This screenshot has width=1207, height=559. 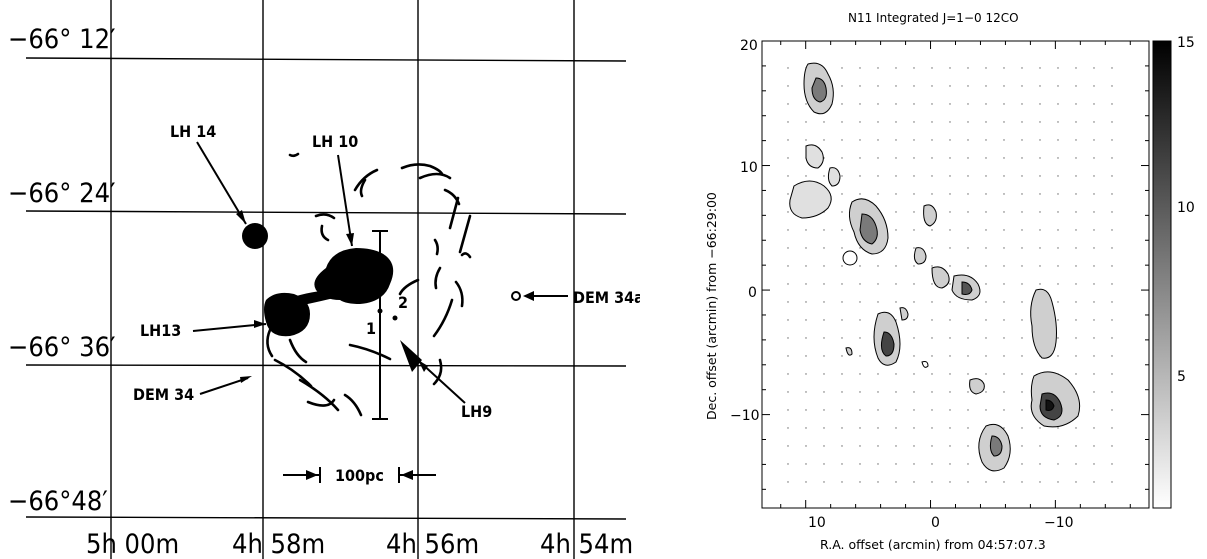 What do you see at coordinates (933, 18) in the screenshot?
I see `plot-title: N11 Integrated J=1−0 12CO` at bounding box center [933, 18].